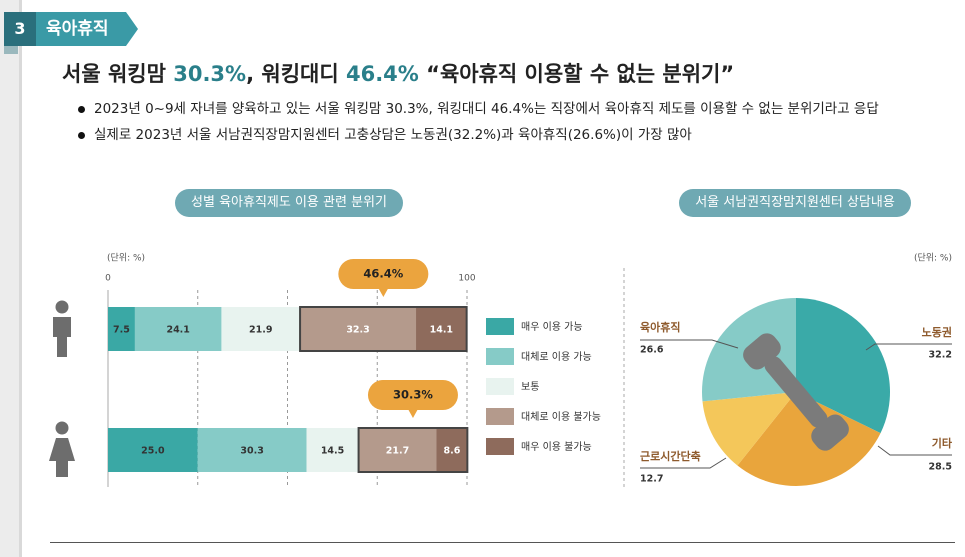 This screenshot has height=557, width=965. What do you see at coordinates (296, 74) in the screenshot?
I see `headline-part2: , 워킹대디` at bounding box center [296, 74].